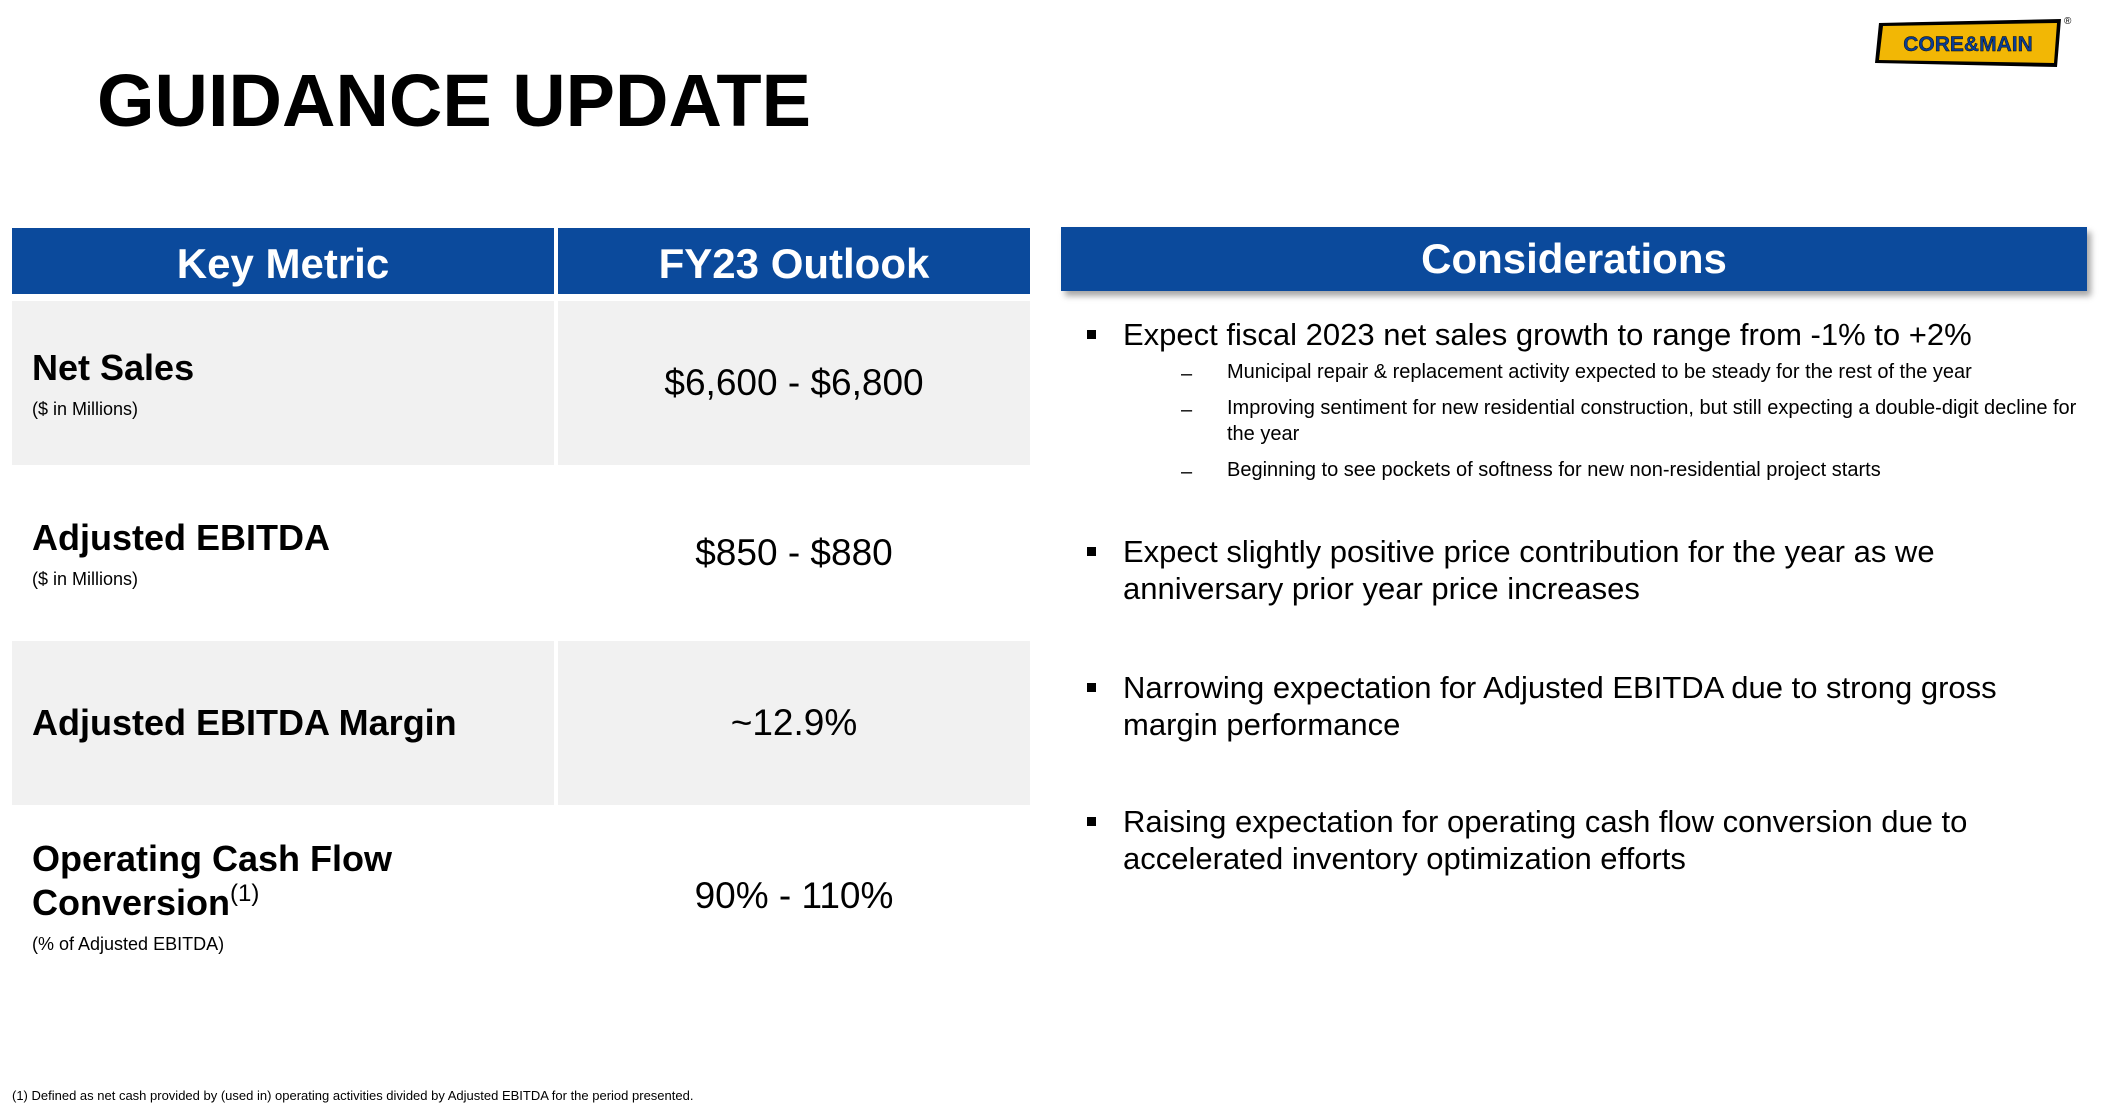 The width and height of the screenshot is (2102, 1111). Describe the element at coordinates (181, 537) in the screenshot. I see `metric-name: Adjusted EBITDA` at that location.